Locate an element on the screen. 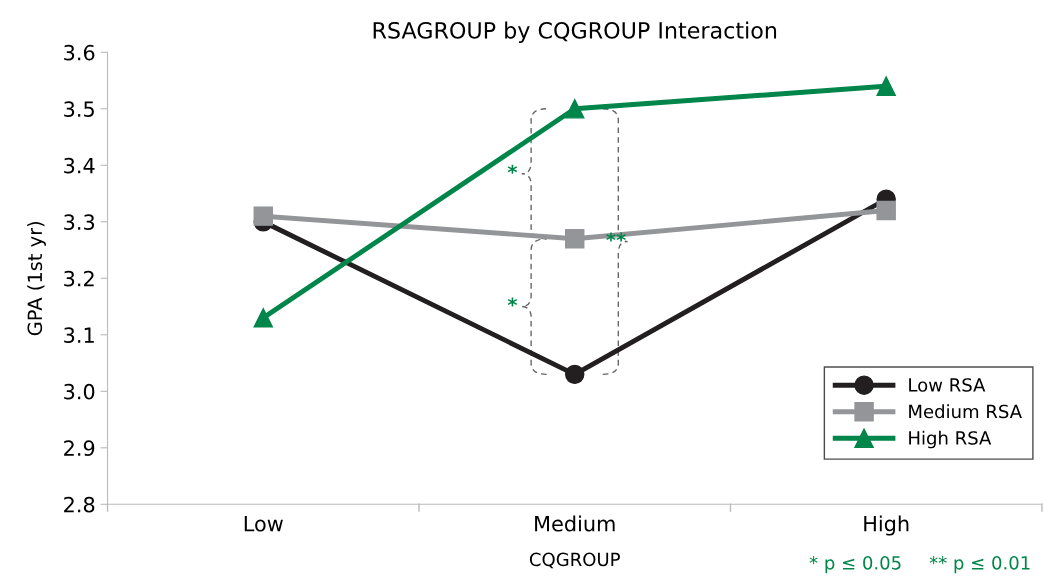 The image size is (1044, 581). legend-label: High RSA is located at coordinates (950, 439).